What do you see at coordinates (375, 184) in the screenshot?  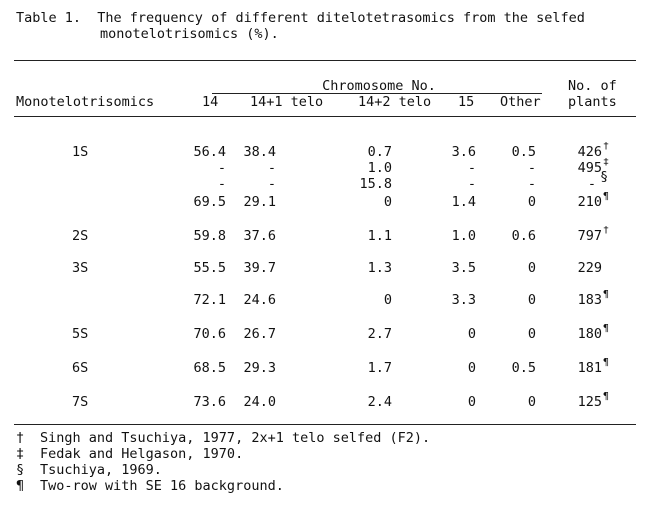 I see `cell-14-plus-2-telo: 15.8` at bounding box center [375, 184].